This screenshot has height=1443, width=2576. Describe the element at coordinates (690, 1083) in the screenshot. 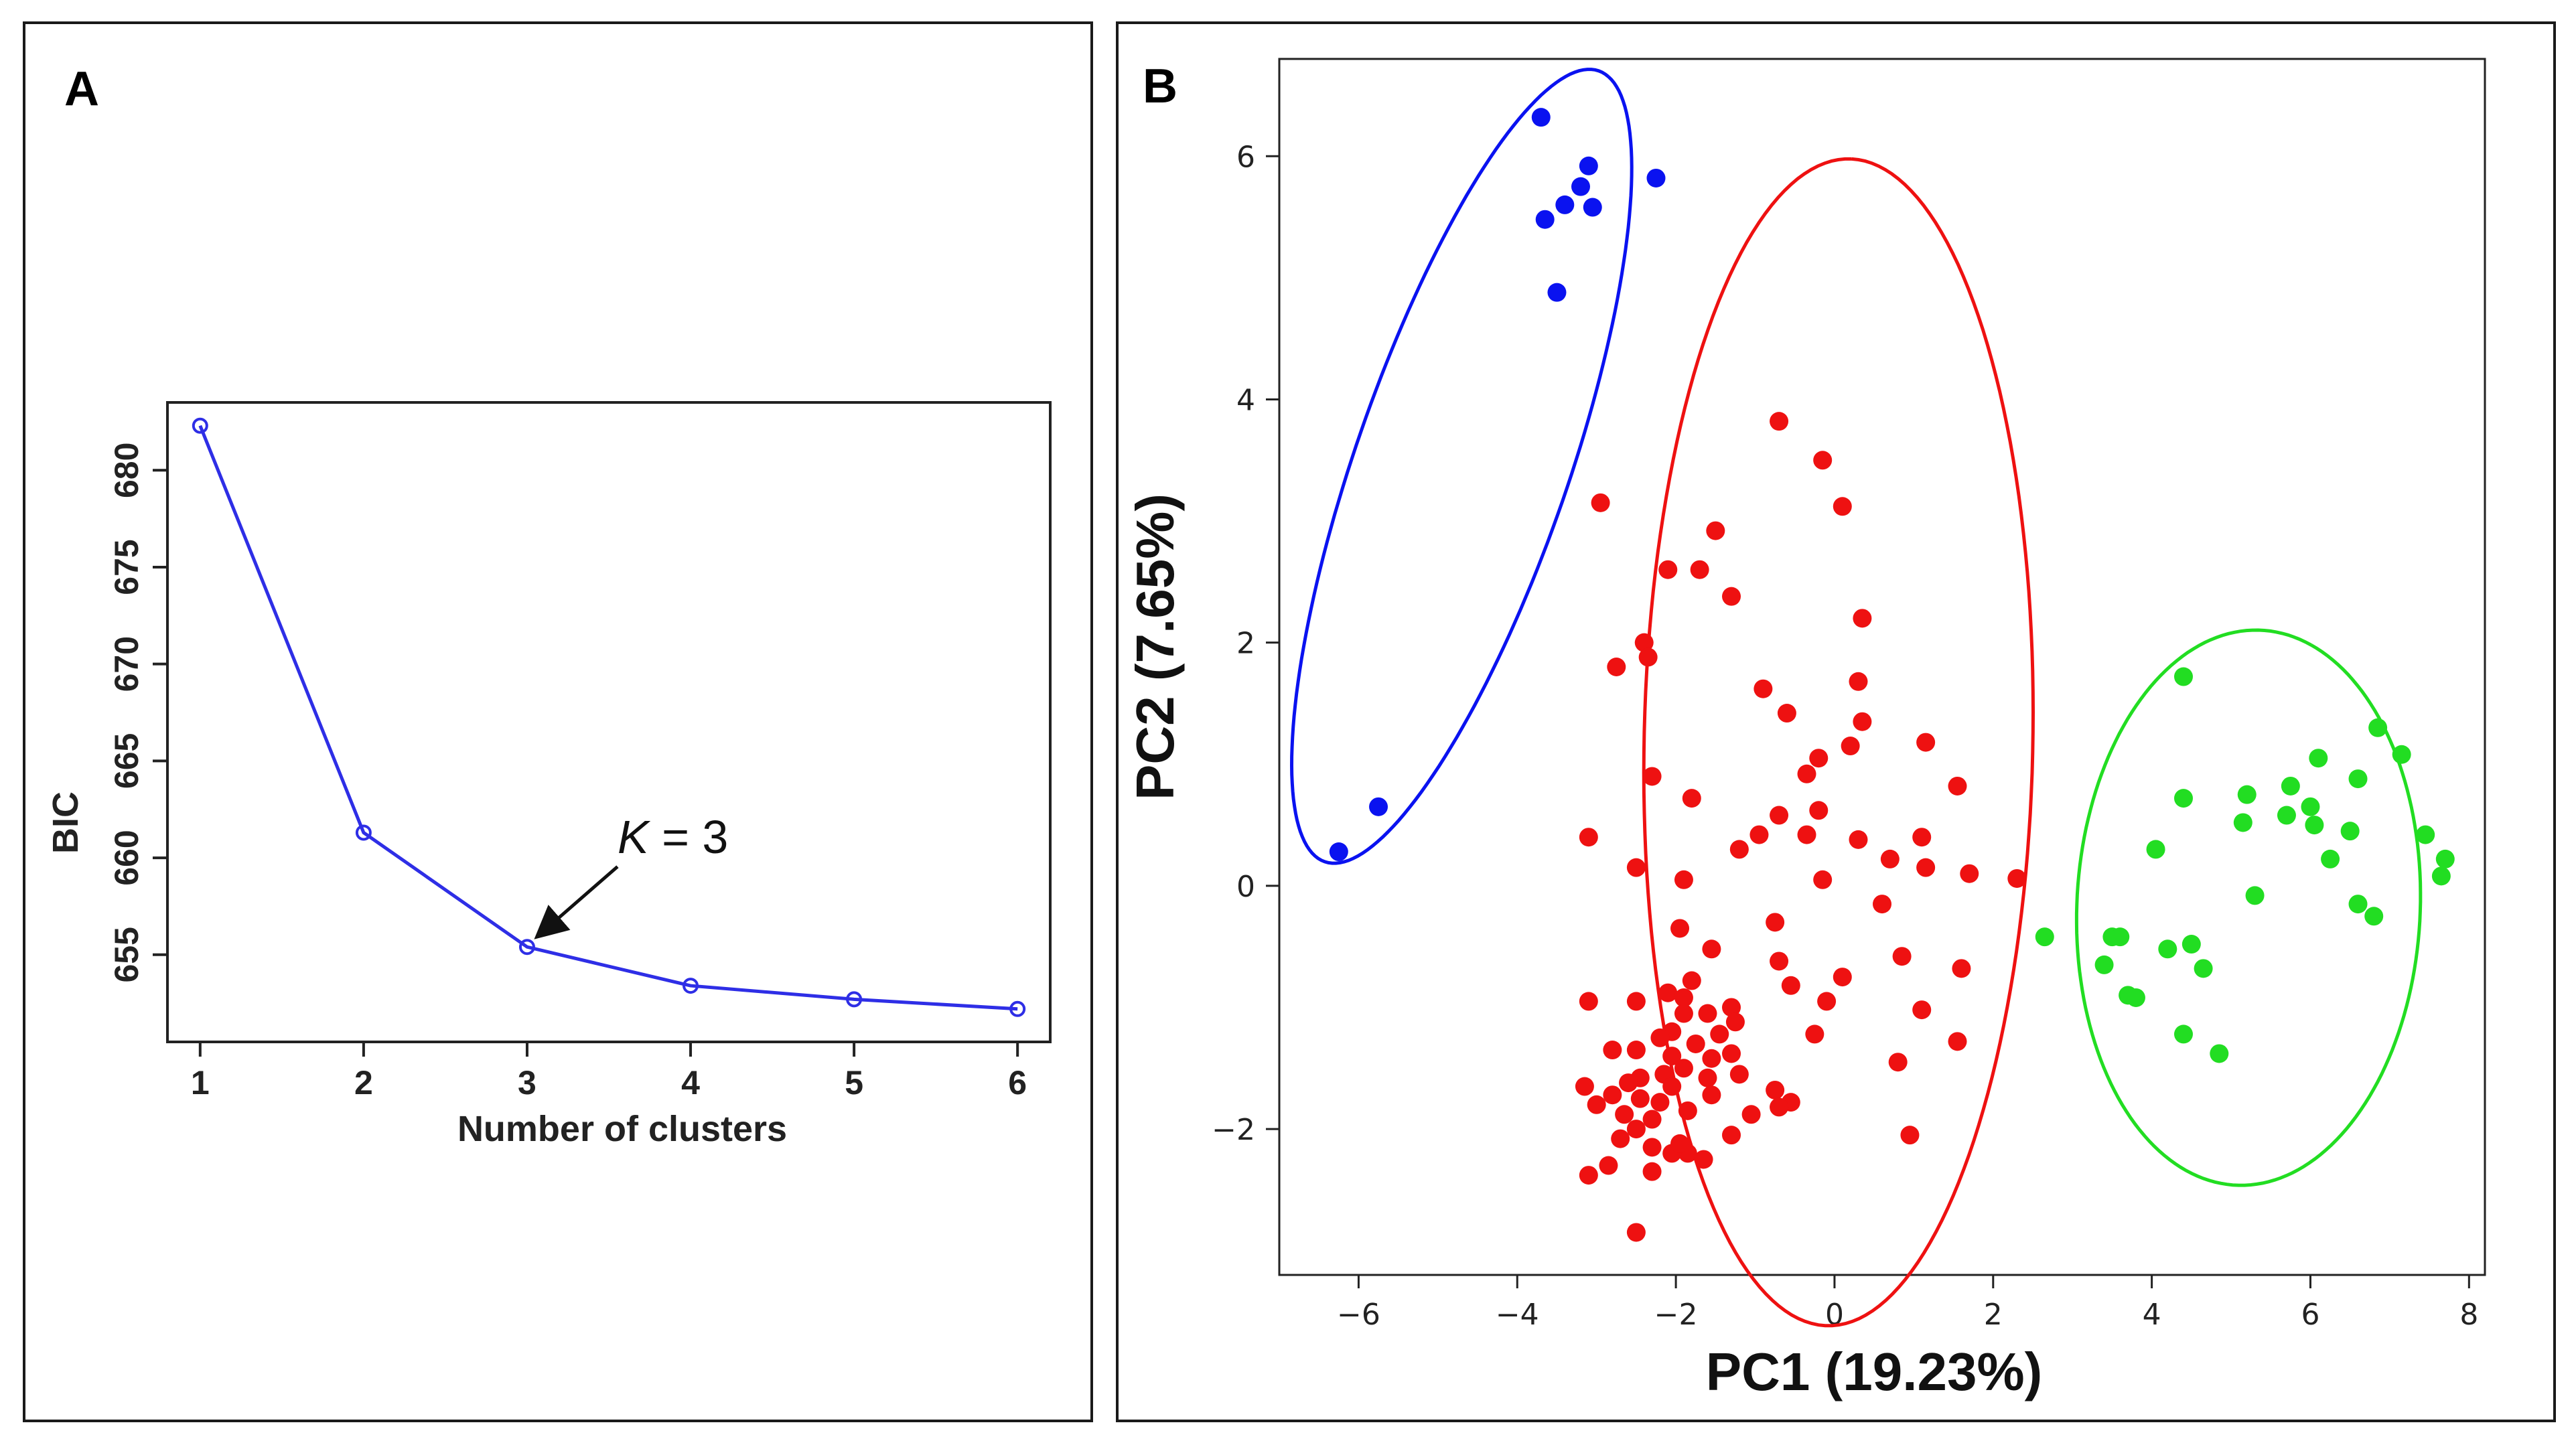

I see `x-tick-label: 4` at that location.